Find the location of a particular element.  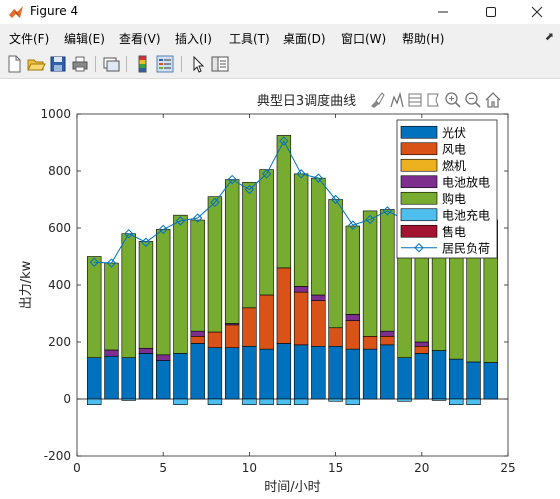

chart-title: 典型日3调度曲线 is located at coordinates (306, 101).